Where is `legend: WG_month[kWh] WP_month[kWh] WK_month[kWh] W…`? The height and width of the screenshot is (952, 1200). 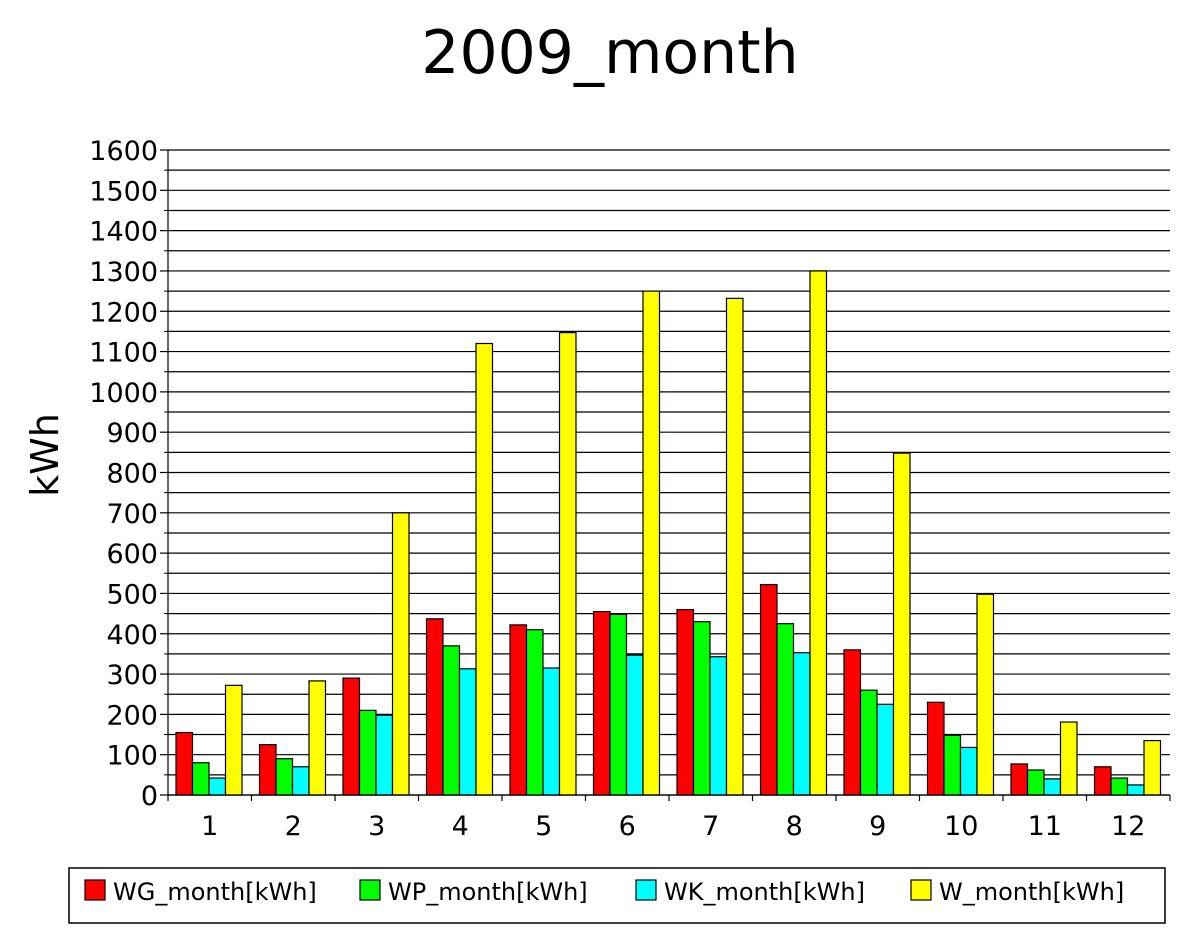
legend: WG_month[kWh] WP_month[kWh] WK_month[kWh] W… is located at coordinates (617, 895).